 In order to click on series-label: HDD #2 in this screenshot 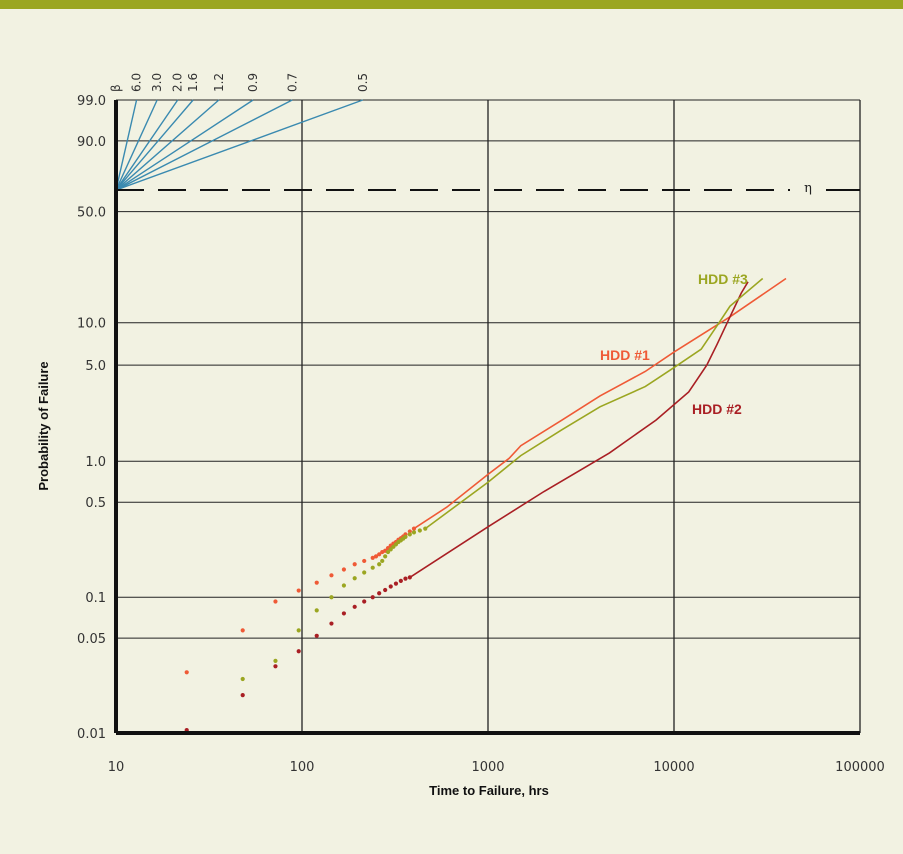, I will do `click(717, 409)`.